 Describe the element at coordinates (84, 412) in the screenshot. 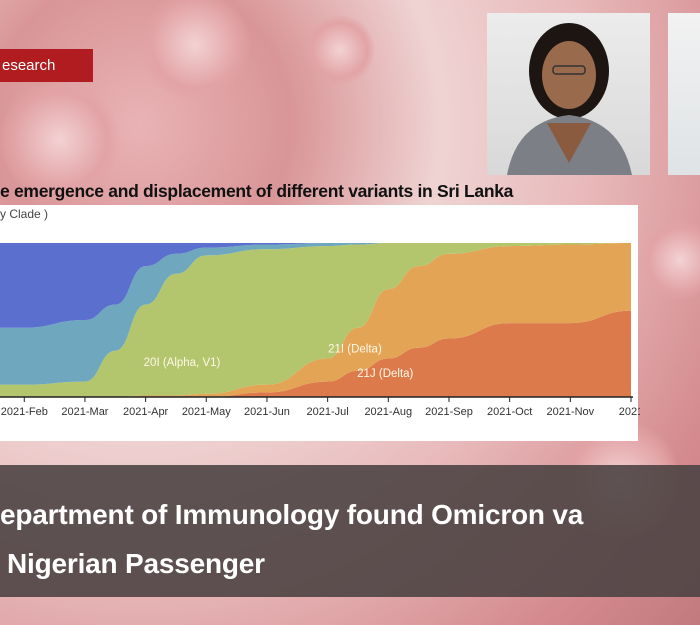

I see `x-tick-label: 2021-Mar` at that location.